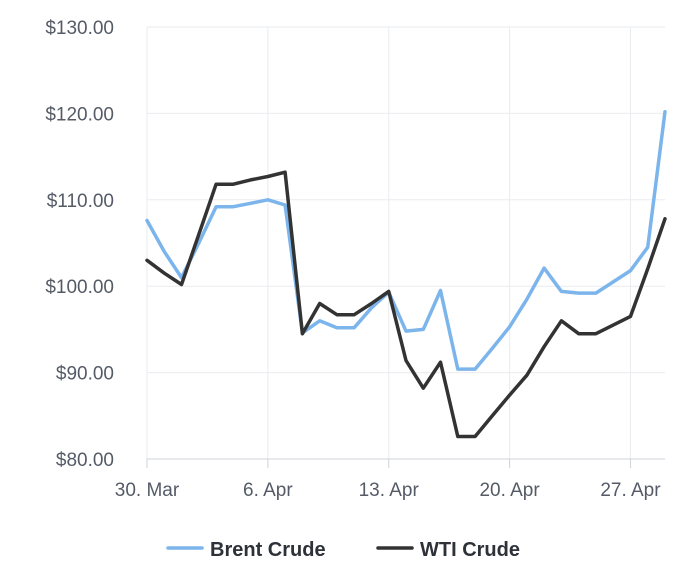 The width and height of the screenshot is (700, 573). I want to click on y-tick-label: $130.00, so click(79, 28).